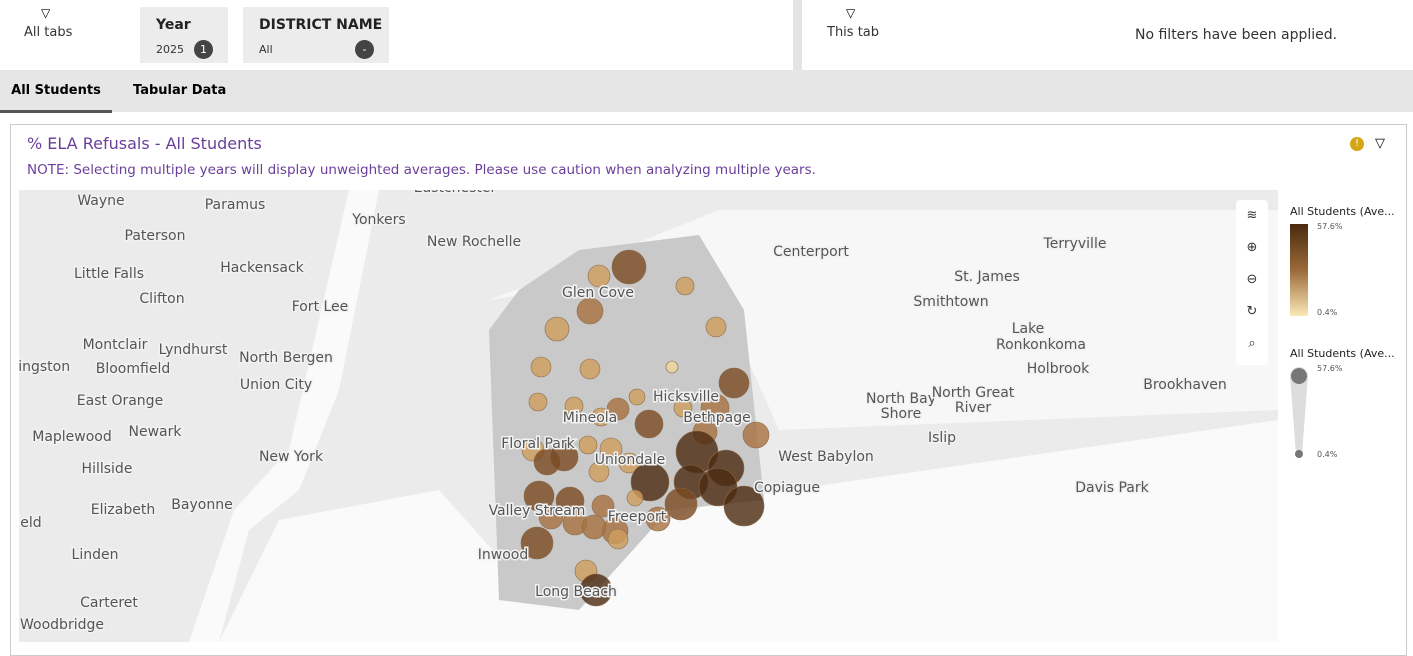 The width and height of the screenshot is (1413, 656). Describe the element at coordinates (637, 517) in the screenshot. I see `map-label: Freeport` at that location.